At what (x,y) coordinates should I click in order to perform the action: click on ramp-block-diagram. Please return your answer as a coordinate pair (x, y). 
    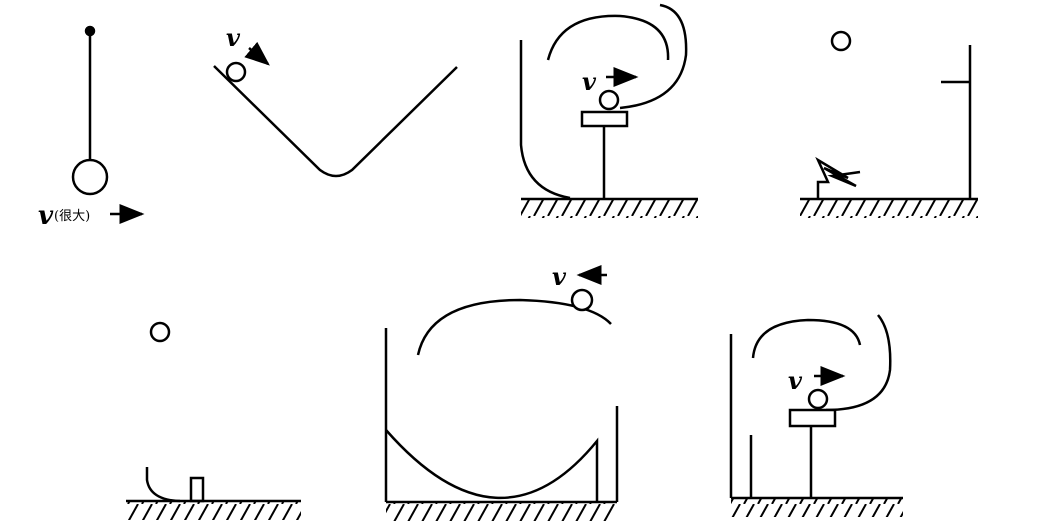
    Looking at the image, I should click on (213, 420).